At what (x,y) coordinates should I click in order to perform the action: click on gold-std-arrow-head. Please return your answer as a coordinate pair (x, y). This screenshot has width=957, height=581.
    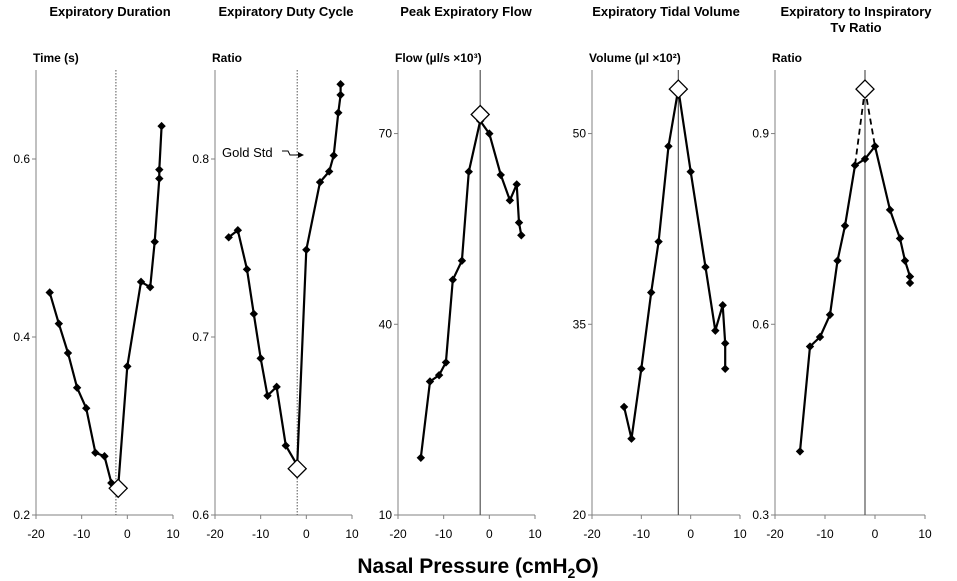
    Looking at the image, I should click on (301, 155).